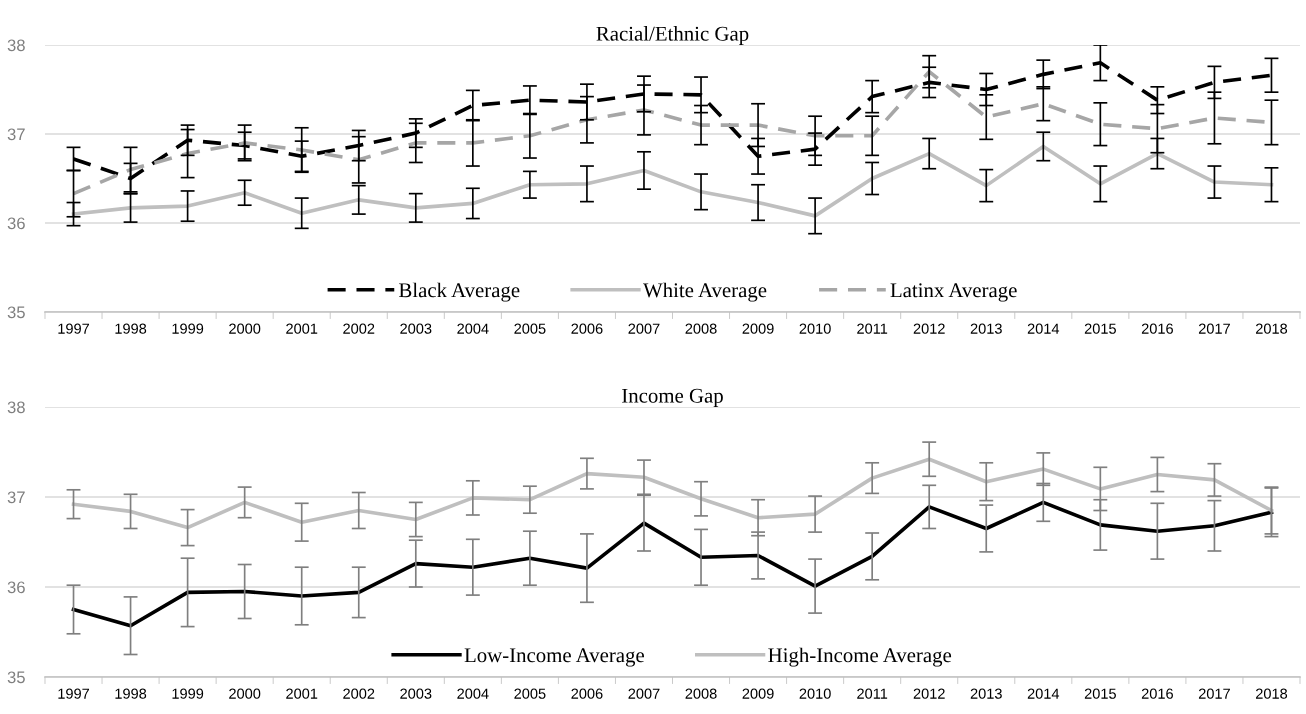 The height and width of the screenshot is (714, 1306). I want to click on legend-label: Low-Income Average, so click(554, 657).